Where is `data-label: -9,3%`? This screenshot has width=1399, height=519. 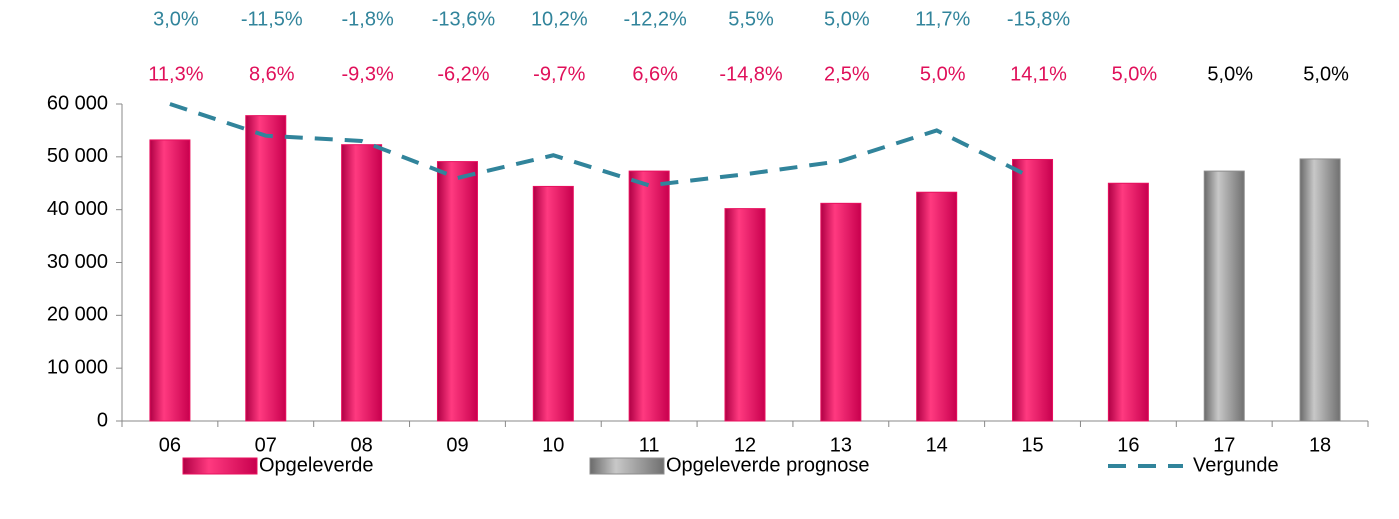
data-label: -9,3% is located at coordinates (367, 74).